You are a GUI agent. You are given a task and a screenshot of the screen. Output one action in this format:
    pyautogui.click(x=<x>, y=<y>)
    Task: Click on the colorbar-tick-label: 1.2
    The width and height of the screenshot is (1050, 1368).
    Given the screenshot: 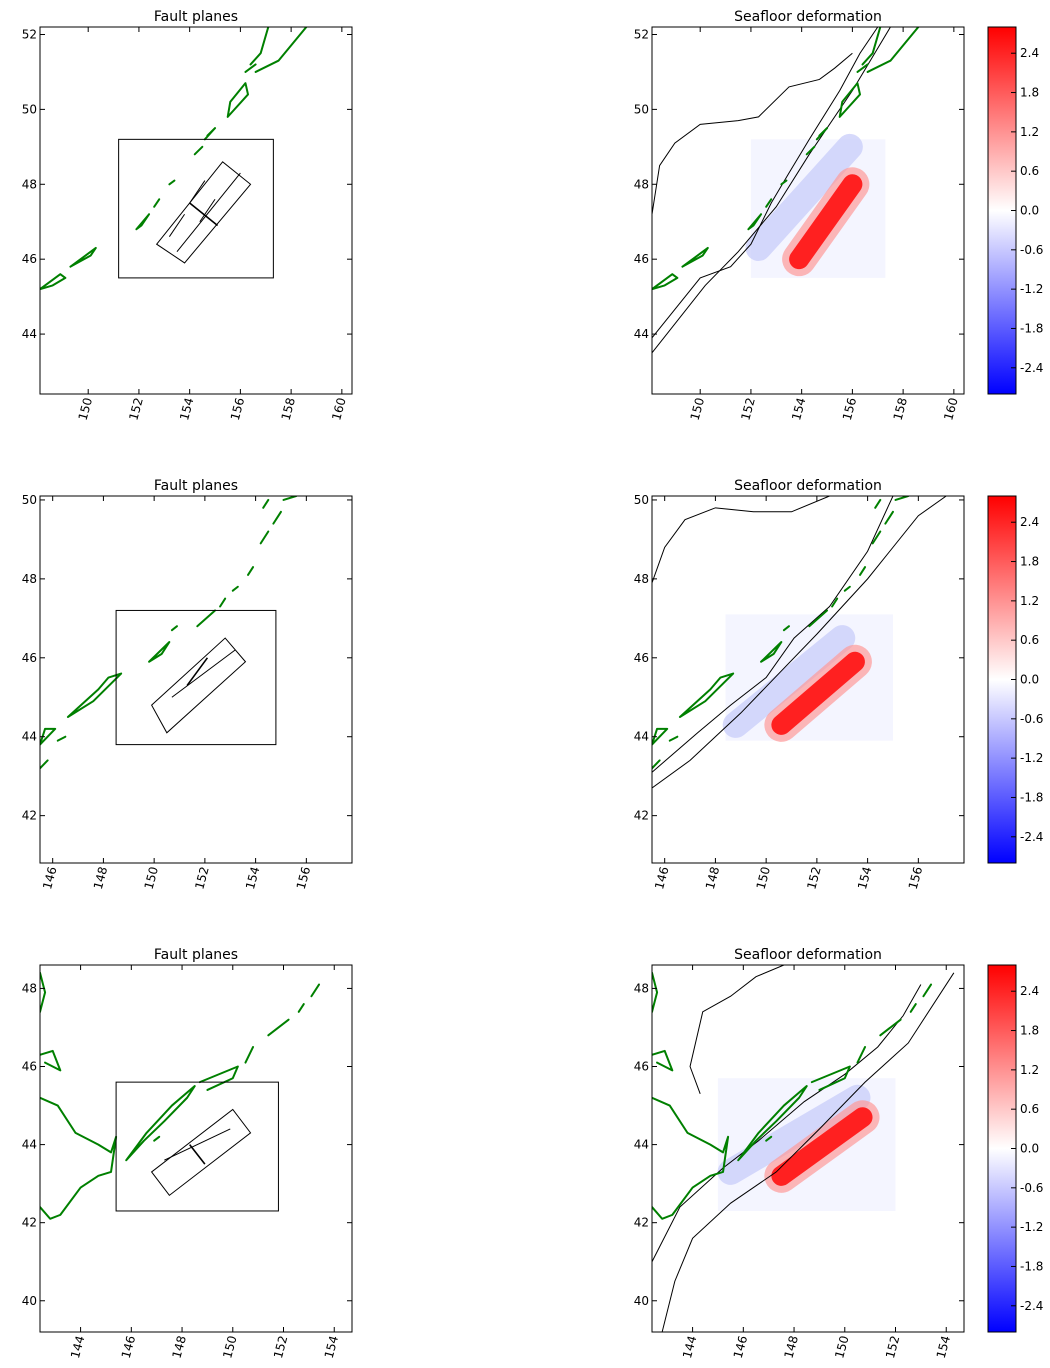 What is the action you would take?
    pyautogui.click(x=1029, y=132)
    